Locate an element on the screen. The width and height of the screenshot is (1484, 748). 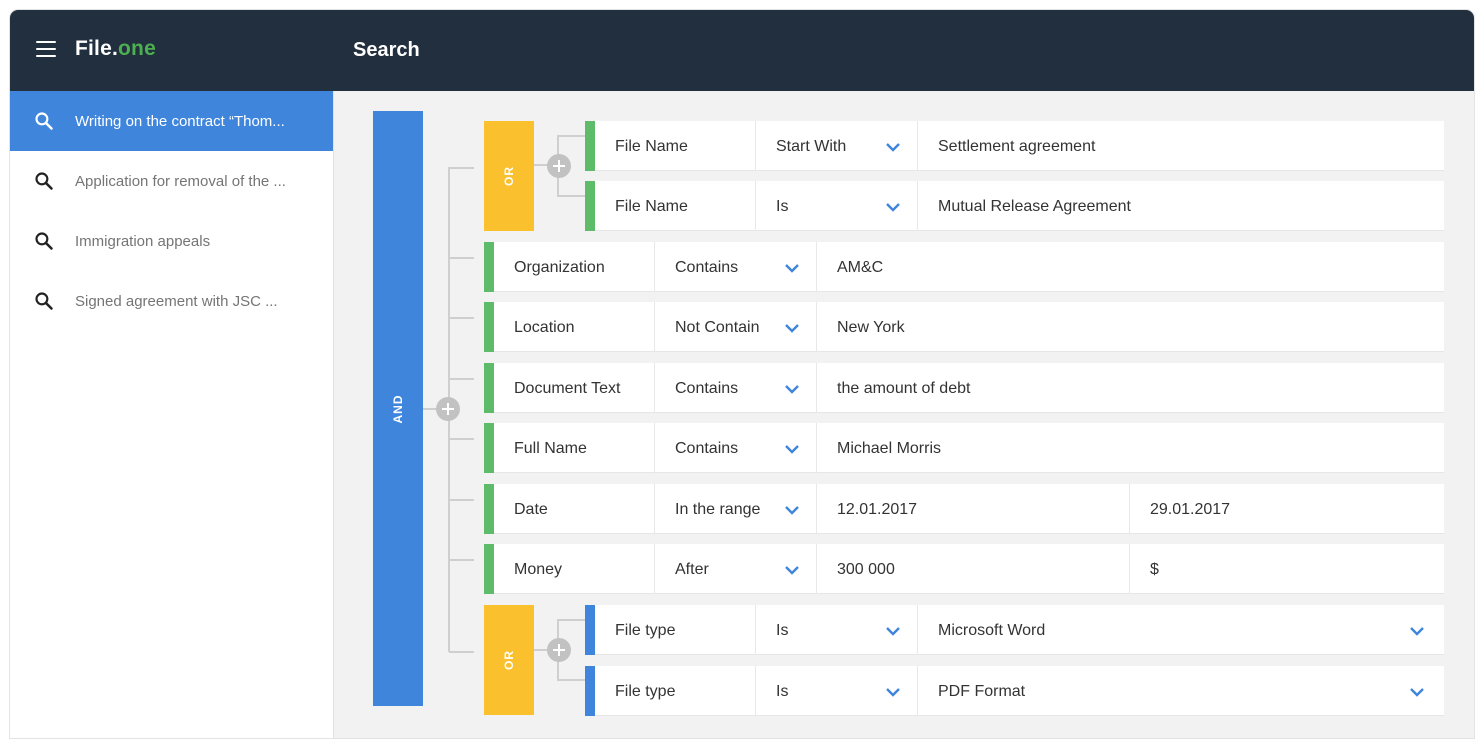
condition-row-location: Location Not Contain New York is located at coordinates (964, 327).